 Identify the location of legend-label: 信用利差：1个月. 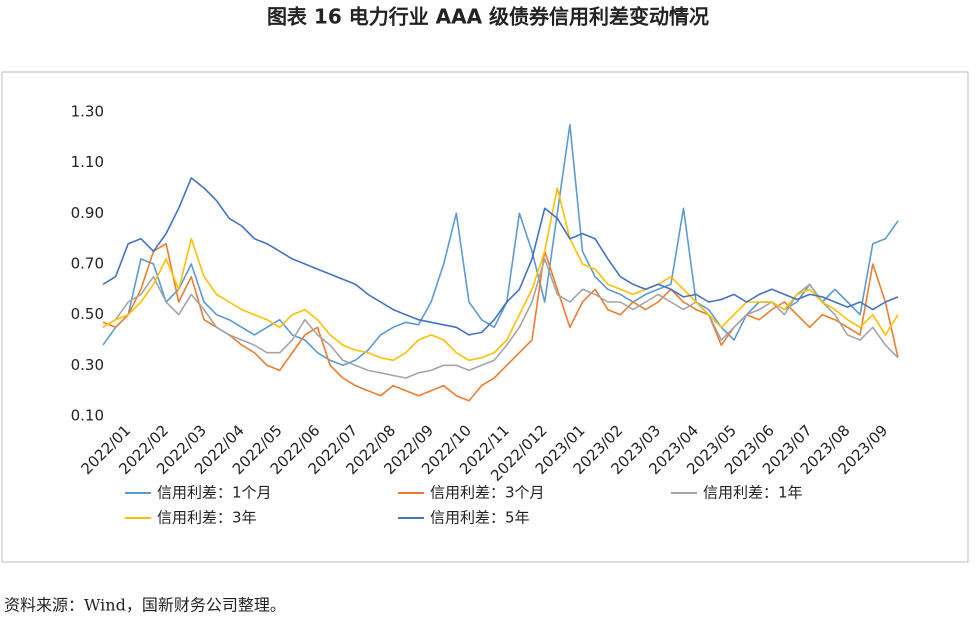
(214, 493).